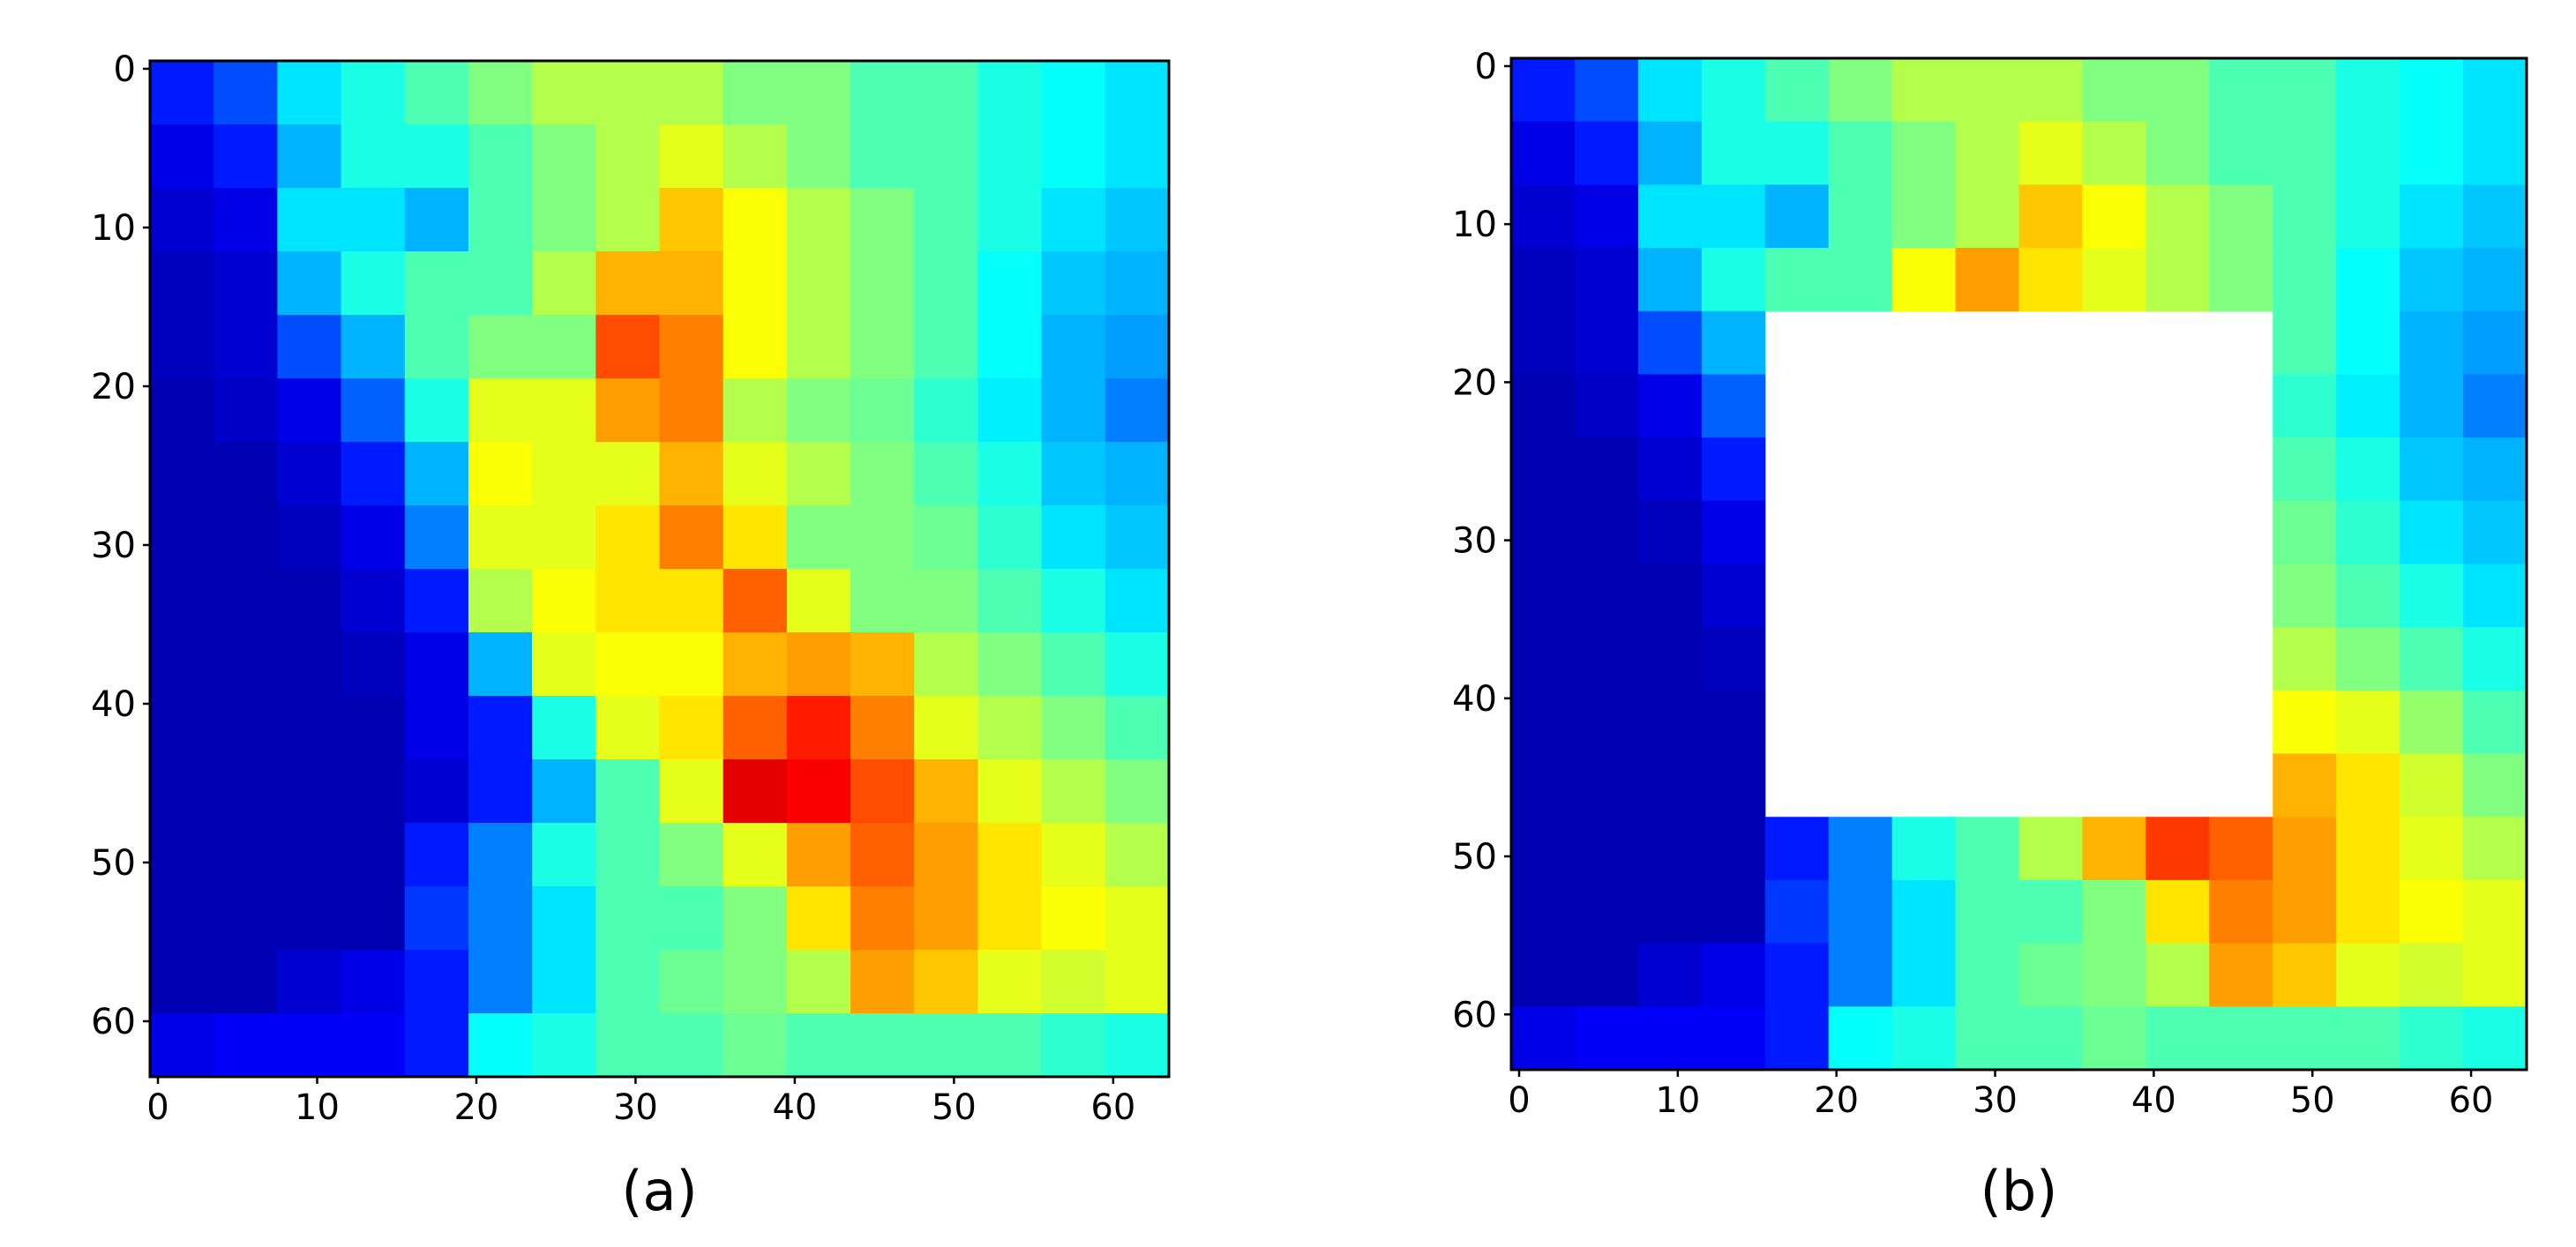 This screenshot has width=2576, height=1247. What do you see at coordinates (477, 1107) in the screenshot?
I see `x-tick-label: 20` at bounding box center [477, 1107].